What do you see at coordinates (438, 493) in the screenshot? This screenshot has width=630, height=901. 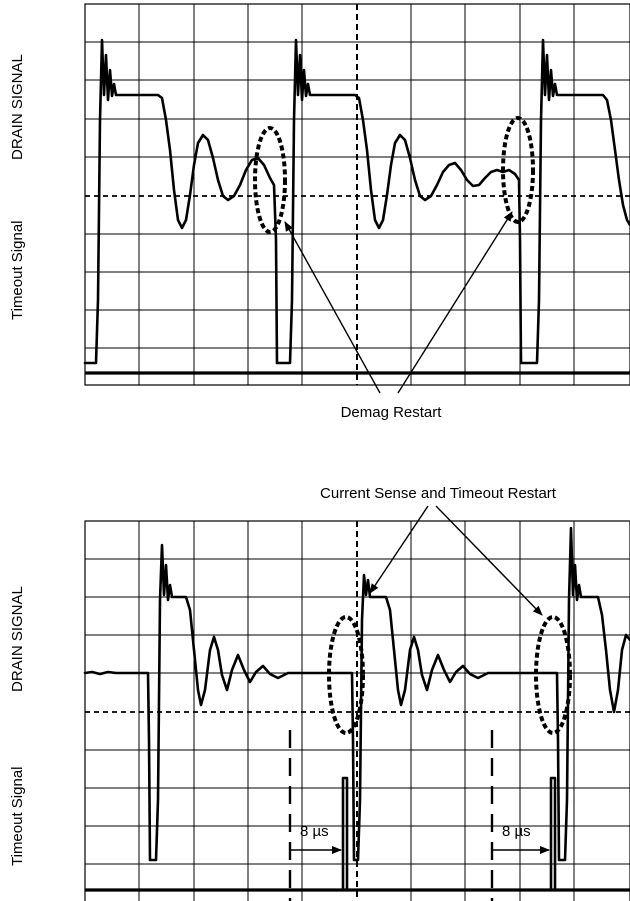 I see `current-sense-timeout-restart-label: Current Sense and Timeout Restart` at bounding box center [438, 493].